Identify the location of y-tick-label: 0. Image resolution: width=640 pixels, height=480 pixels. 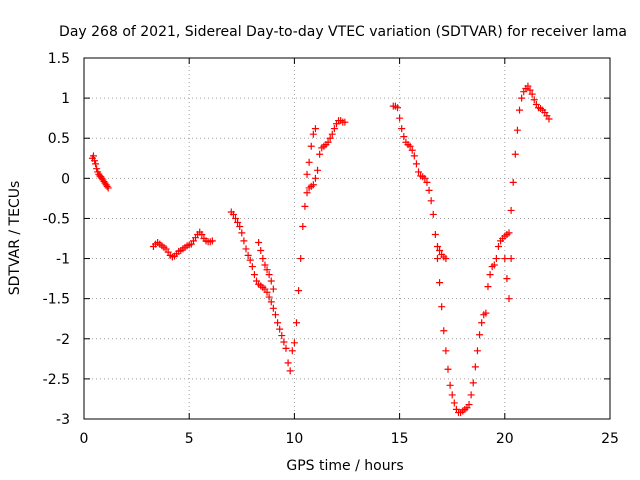
(65, 179).